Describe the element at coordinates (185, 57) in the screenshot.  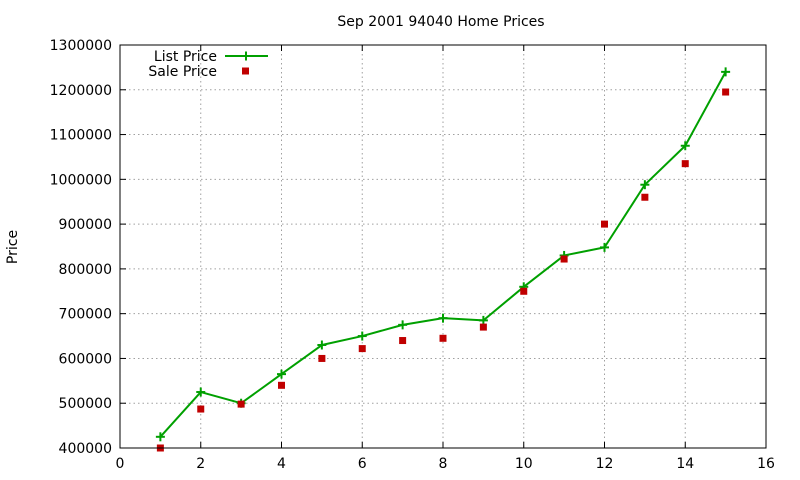
I see `legend-label-list-price: List Price` at that location.